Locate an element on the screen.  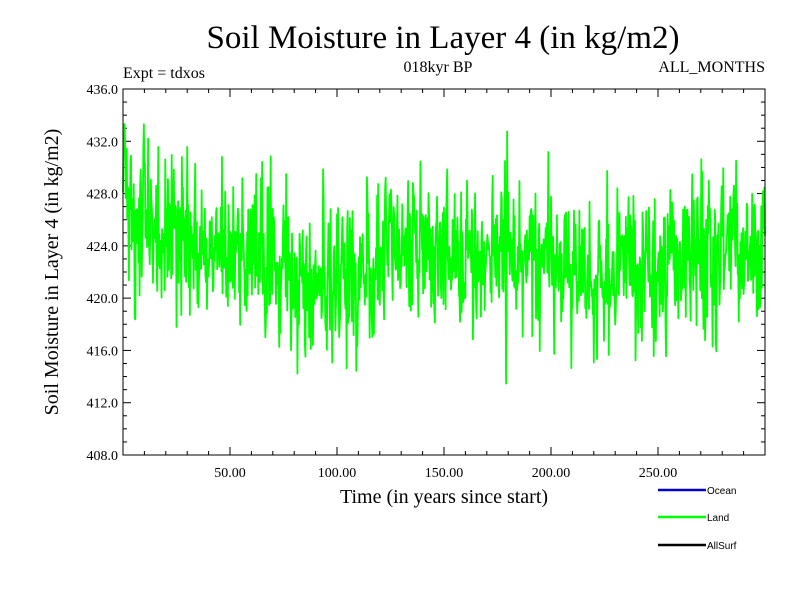
y-axis-label: Soil Moisture in Layer 4 (in kg/m2) is located at coordinates (52, 272).